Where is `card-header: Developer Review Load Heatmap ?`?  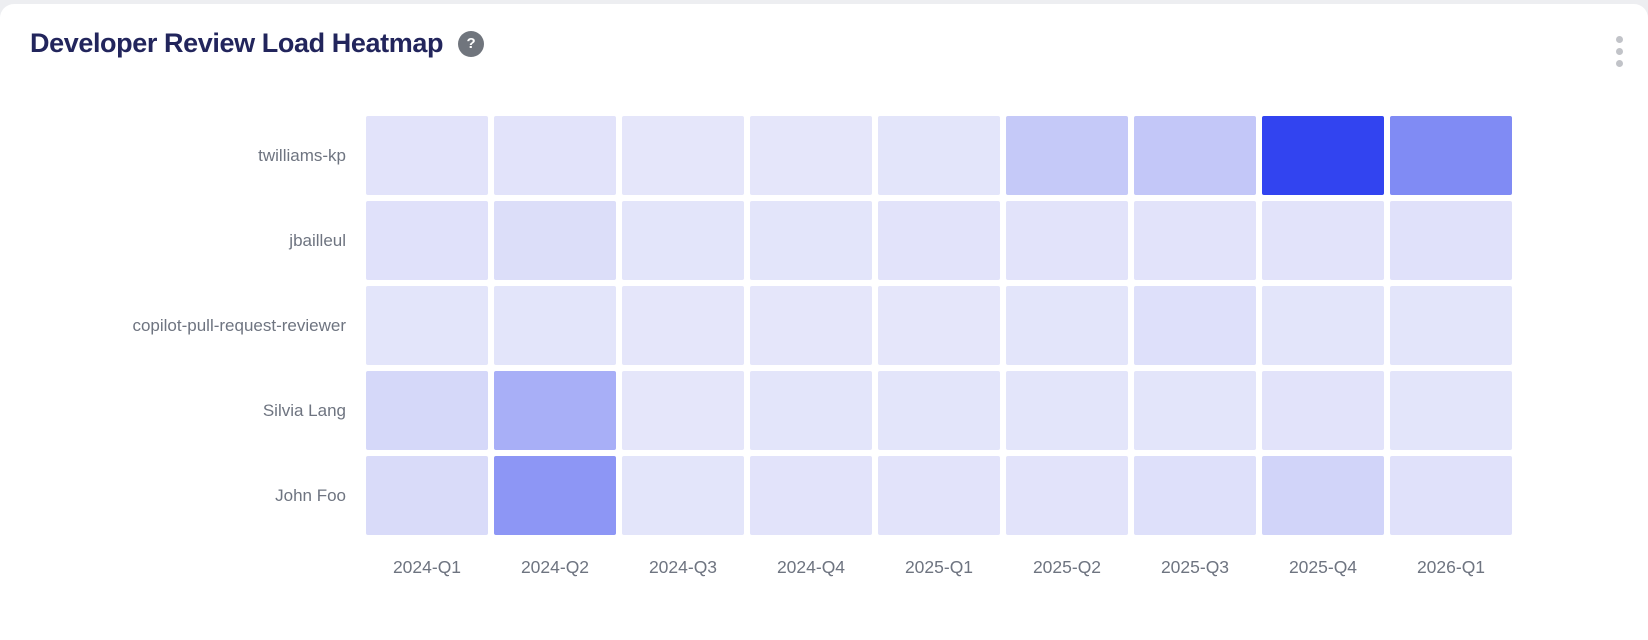 card-header: Developer Review Load Heatmap ? is located at coordinates (824, 43).